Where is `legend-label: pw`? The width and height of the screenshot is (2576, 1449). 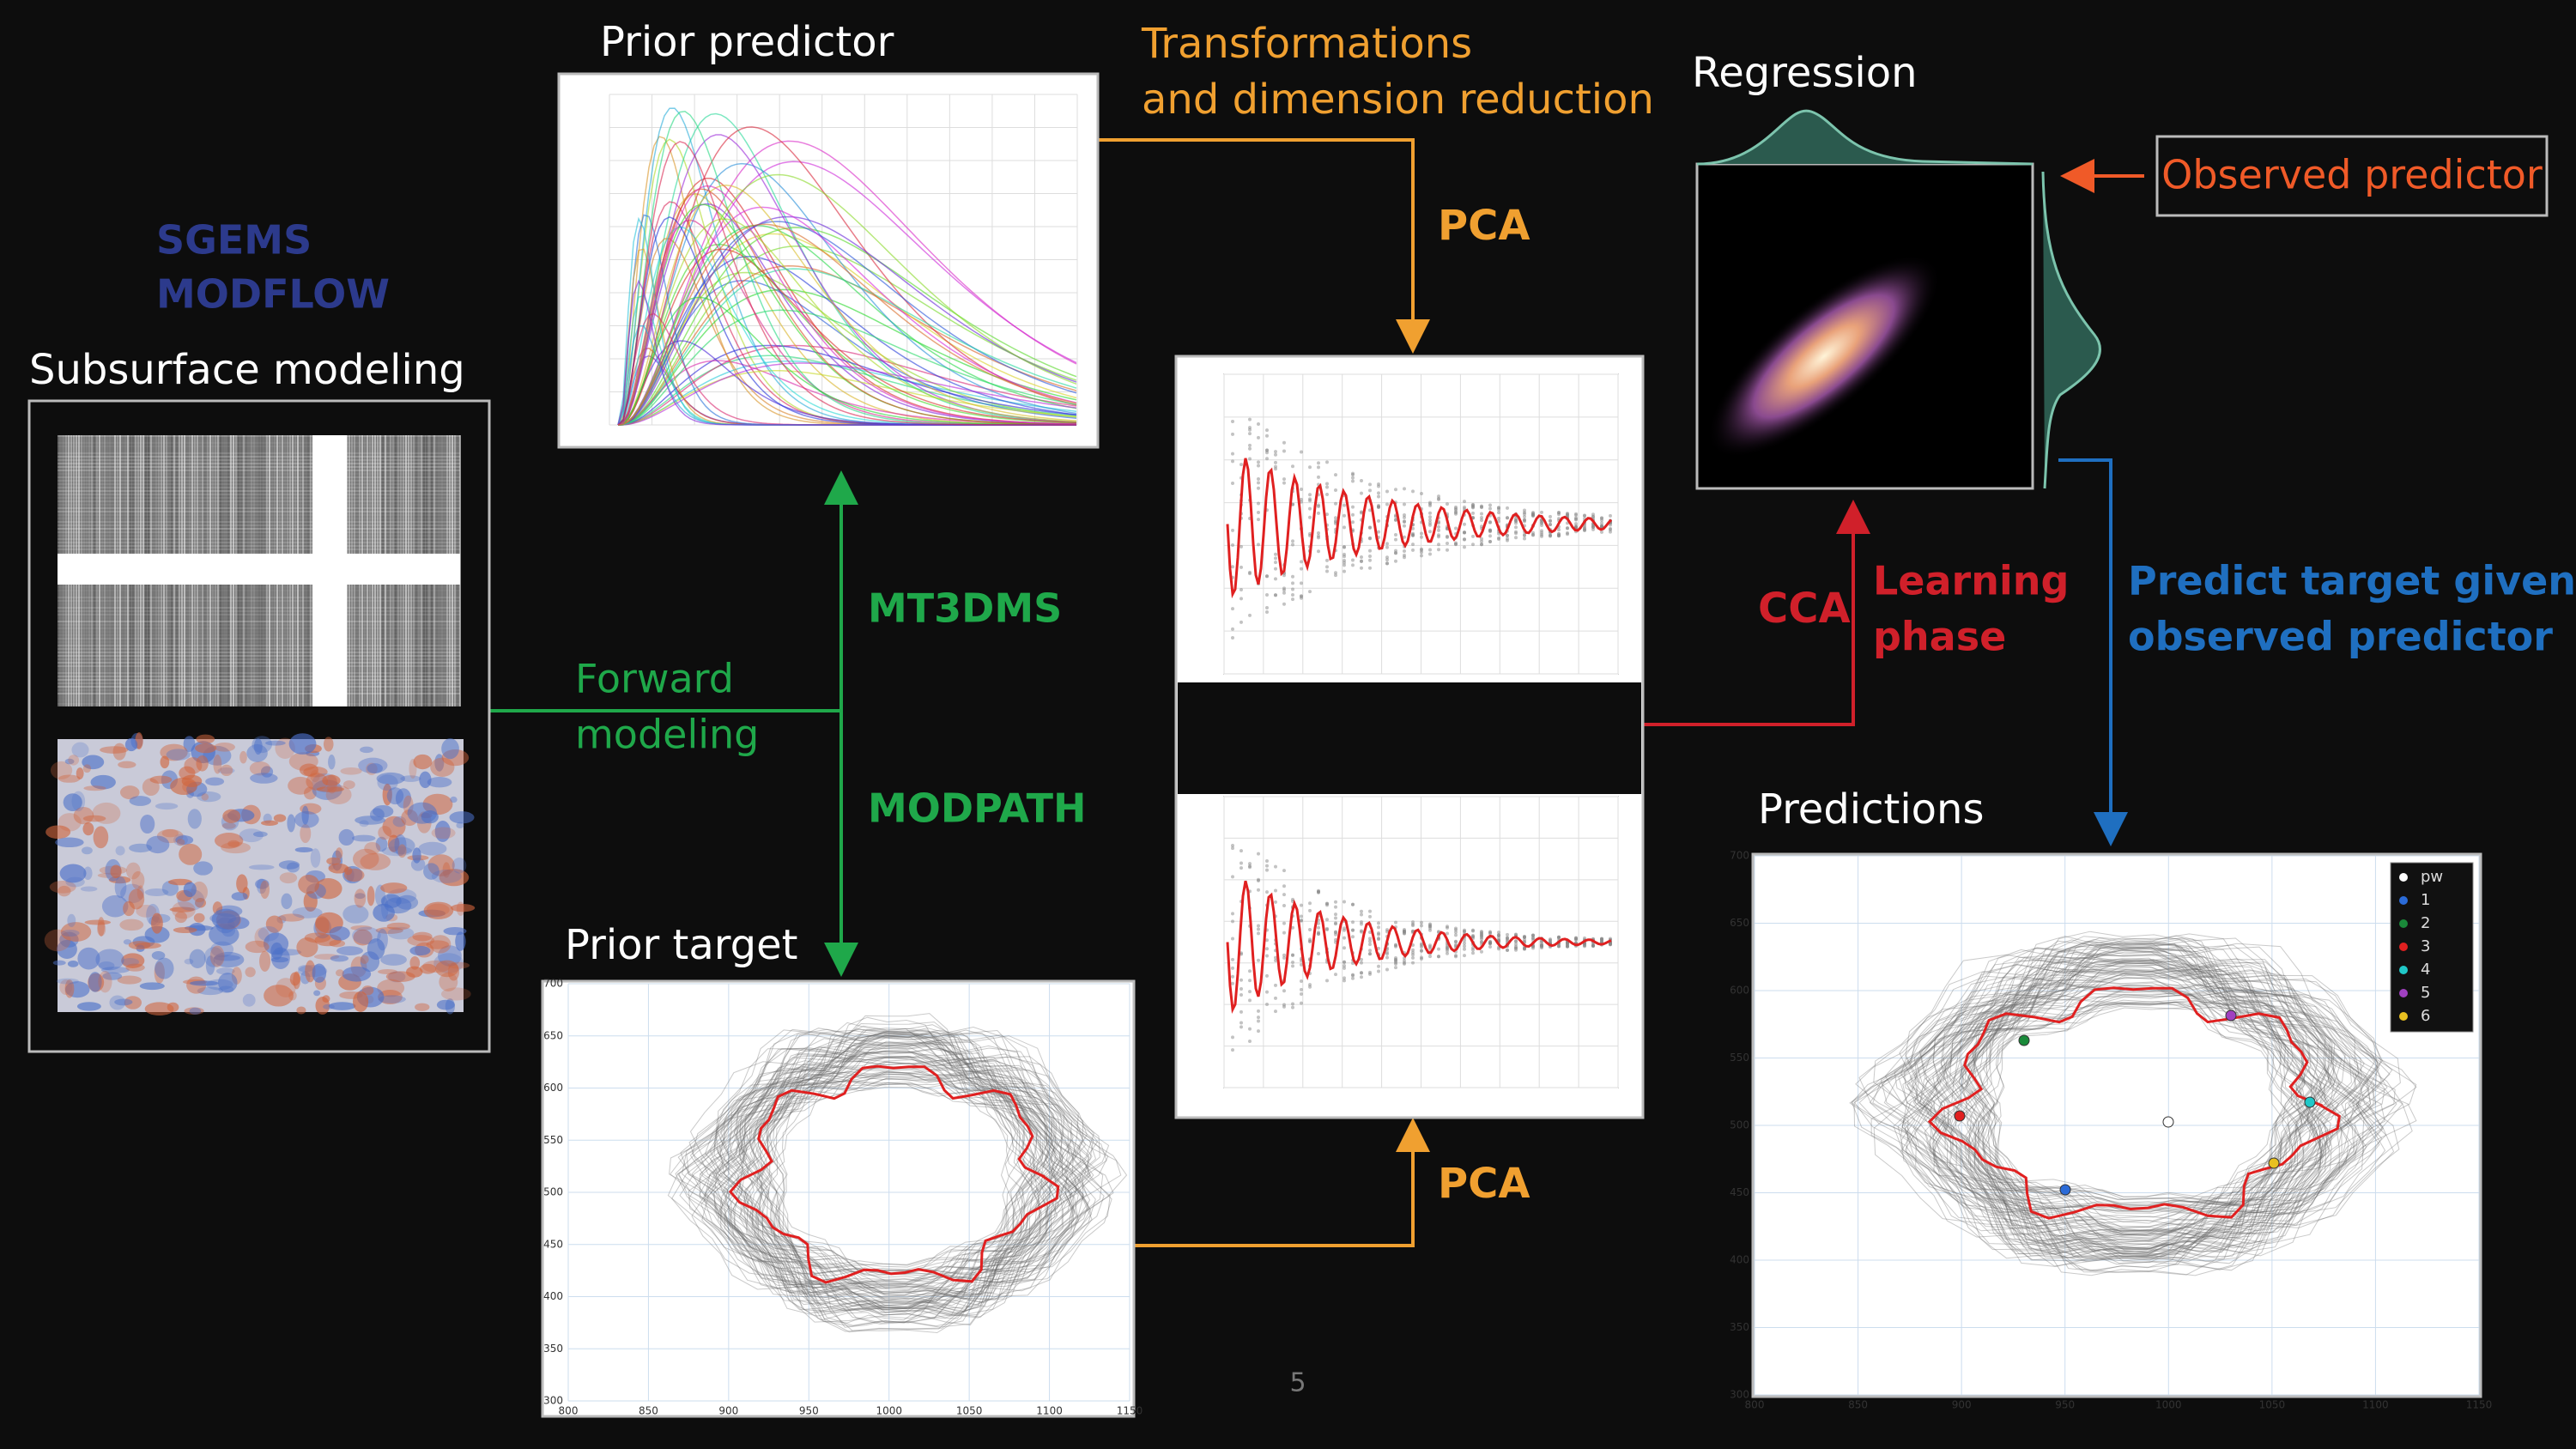 legend-label: pw is located at coordinates (2432, 877).